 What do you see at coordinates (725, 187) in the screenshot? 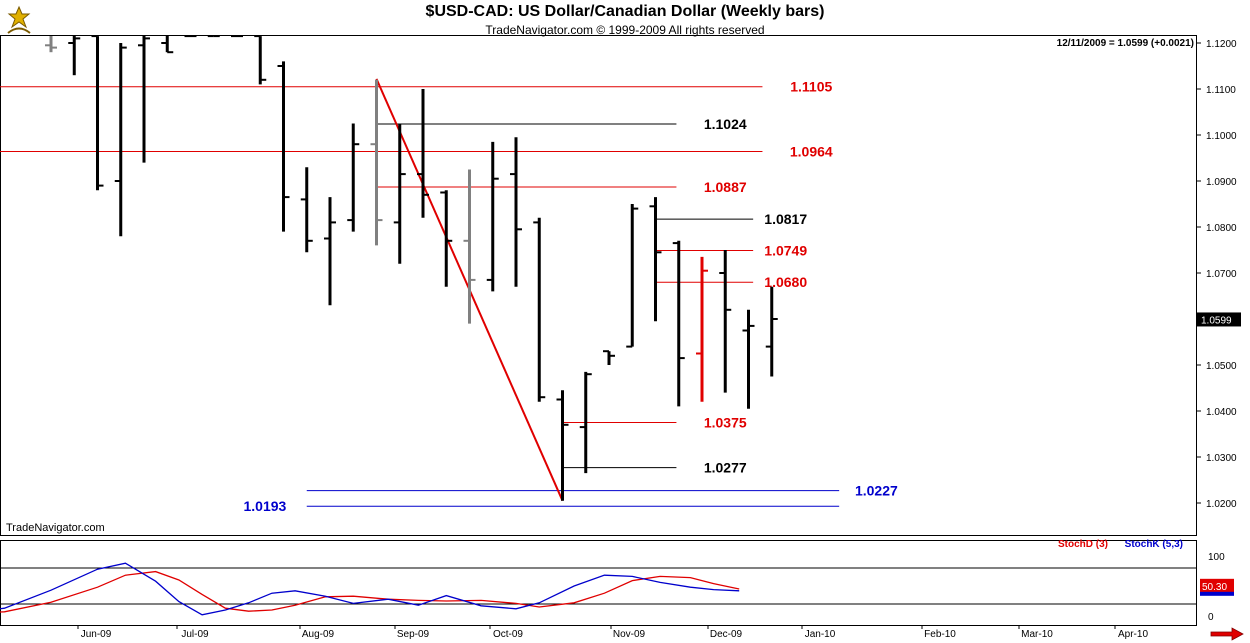
I see `level-label: 1.0887` at bounding box center [725, 187].